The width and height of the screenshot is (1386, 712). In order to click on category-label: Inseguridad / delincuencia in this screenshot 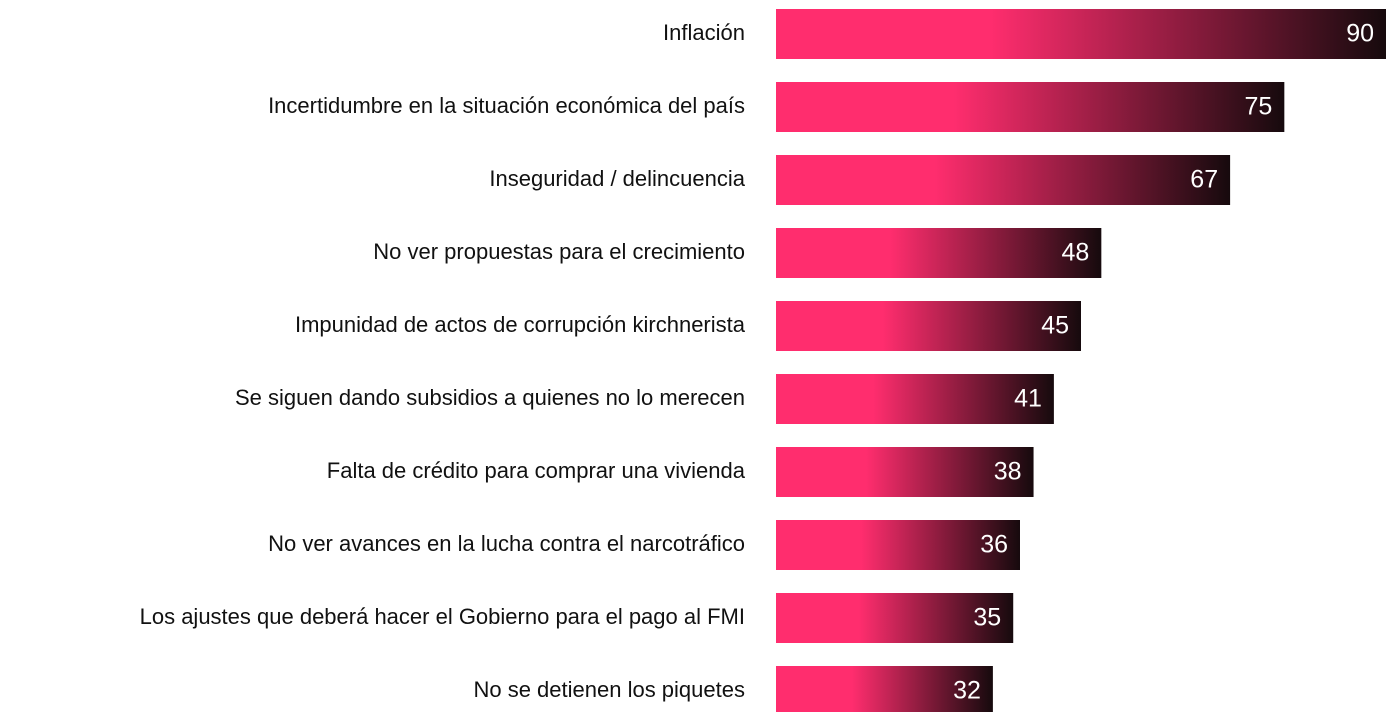, I will do `click(617, 178)`.